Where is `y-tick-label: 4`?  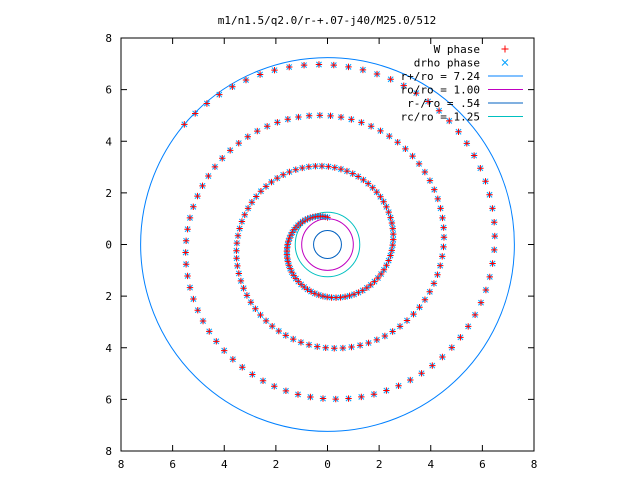
y-tick-label: 4 is located at coordinates (108, 348).